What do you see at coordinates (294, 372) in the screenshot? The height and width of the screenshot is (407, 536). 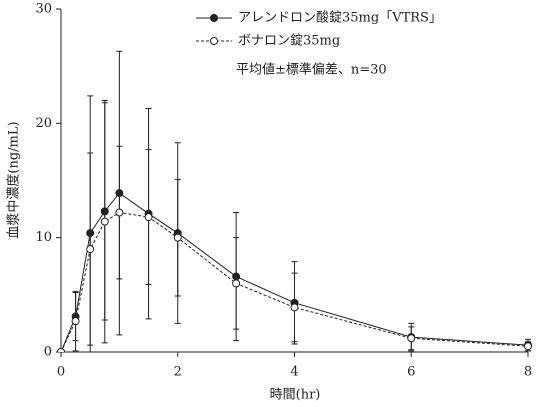 I see `x-tick-label: 4` at bounding box center [294, 372].